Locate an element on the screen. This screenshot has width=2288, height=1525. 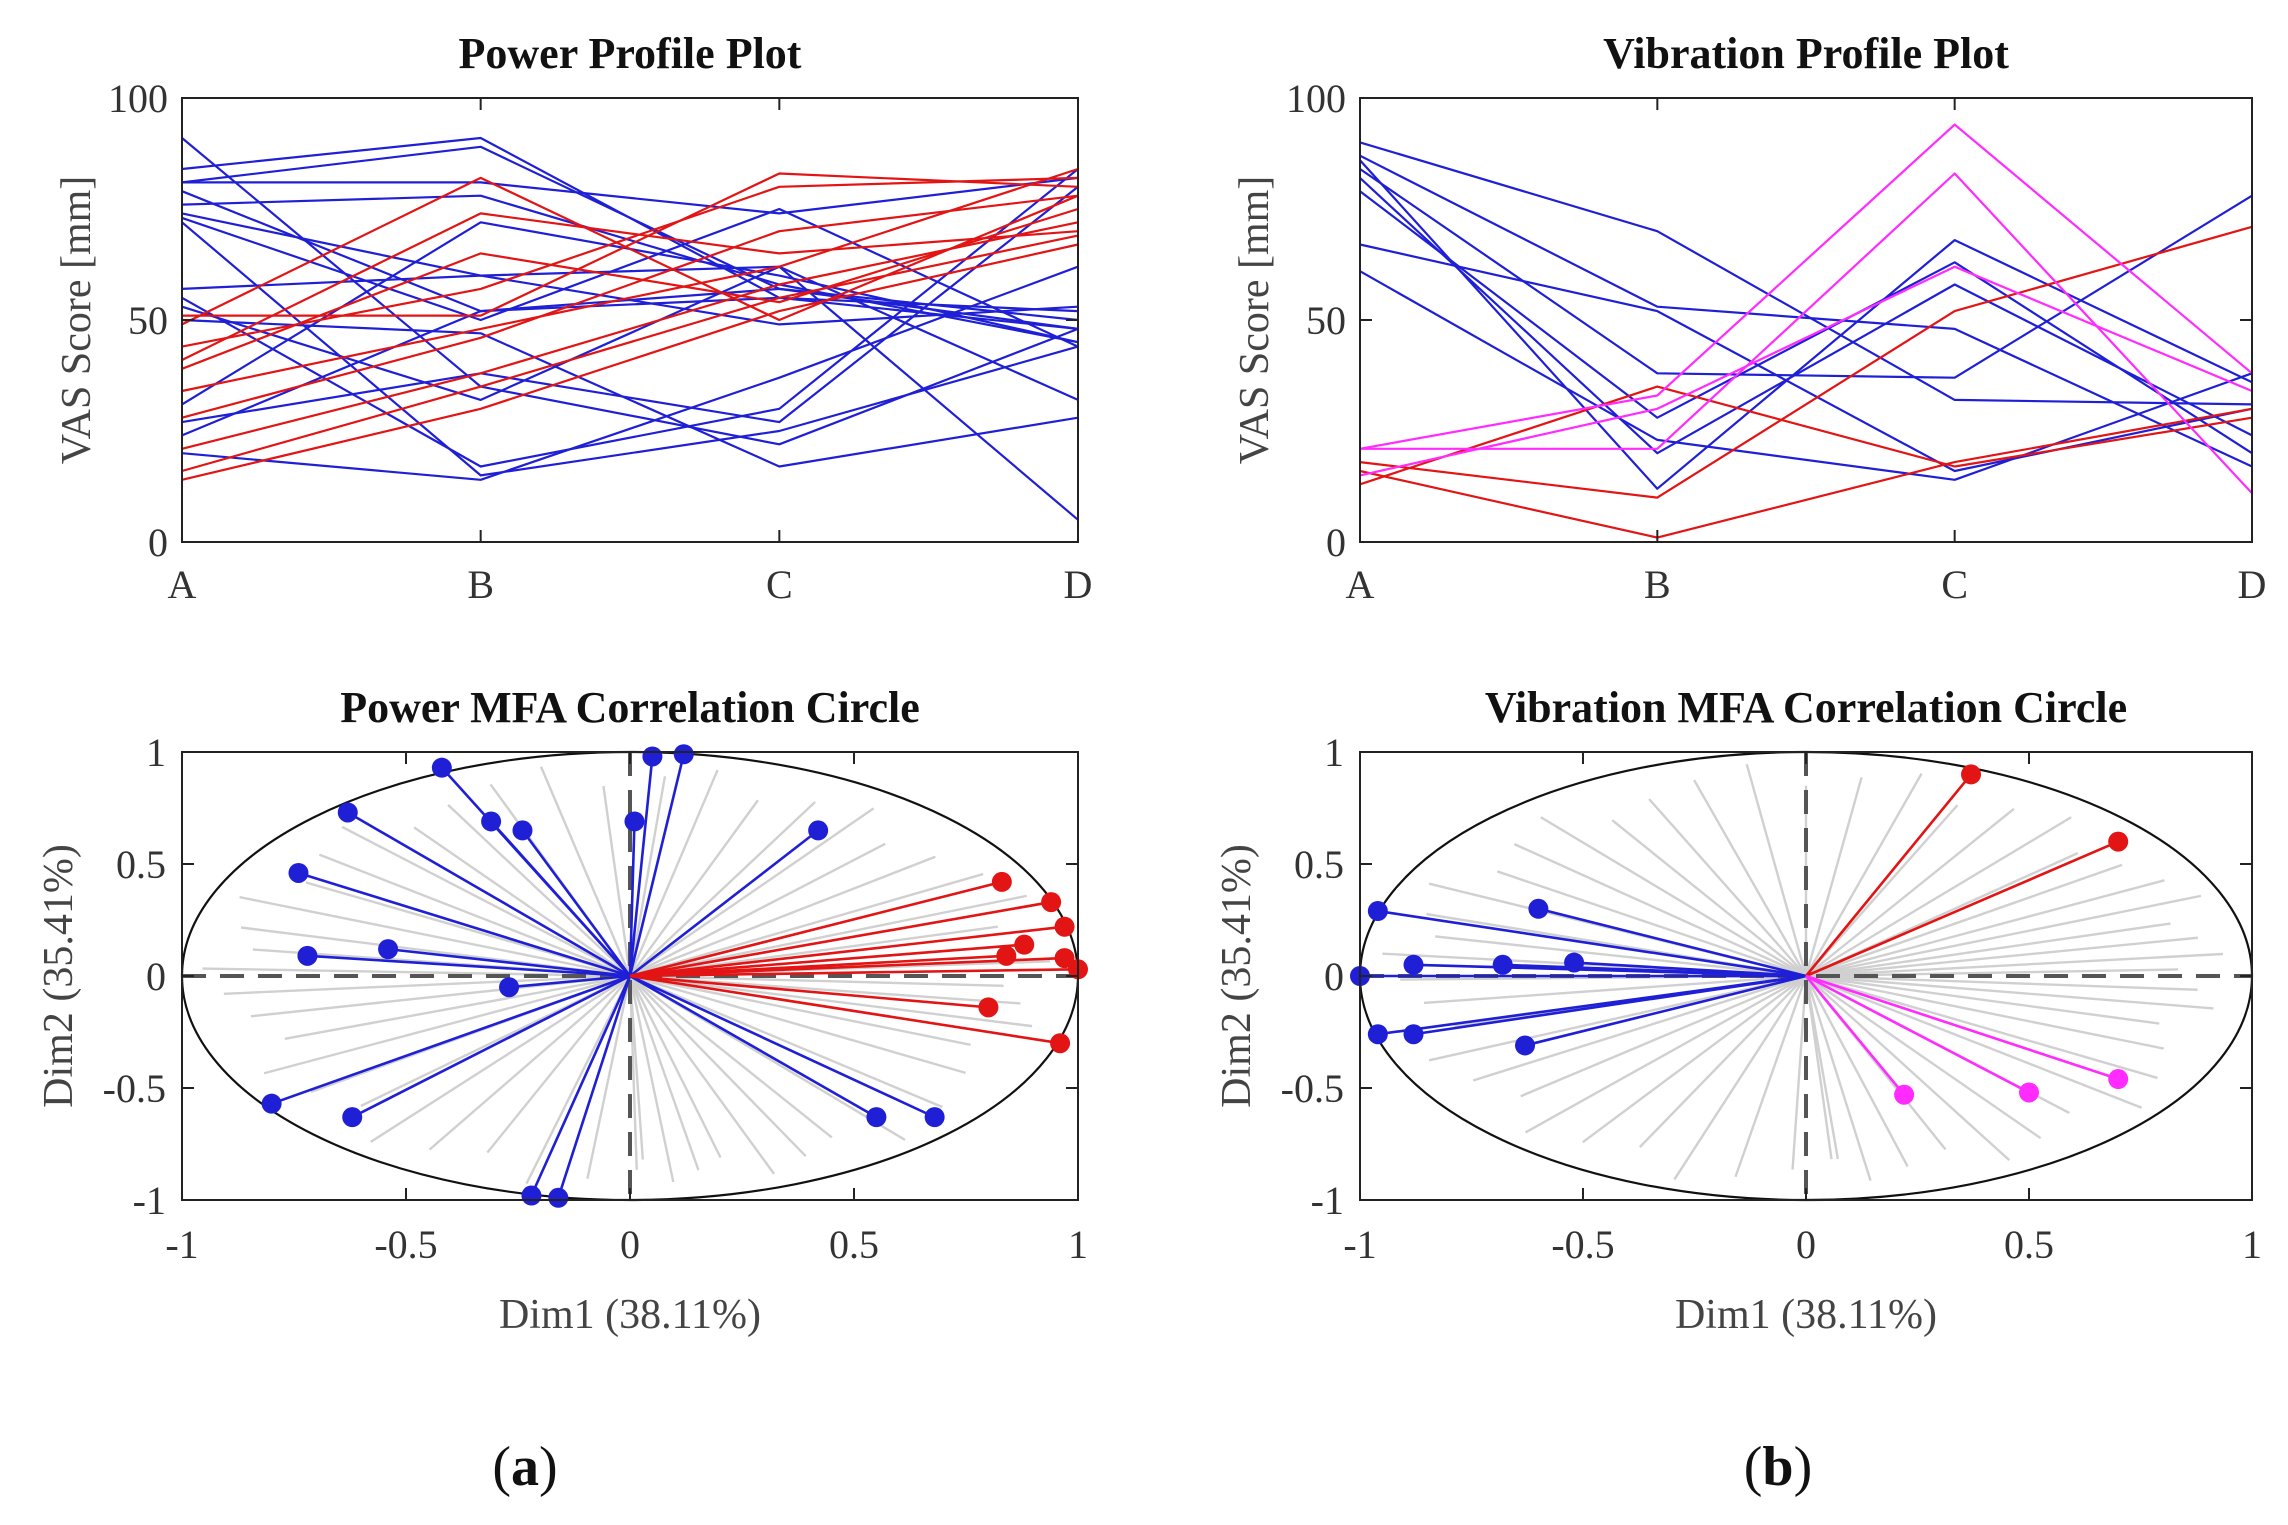
y-tick-label: -1 is located at coordinates (149, 1200).